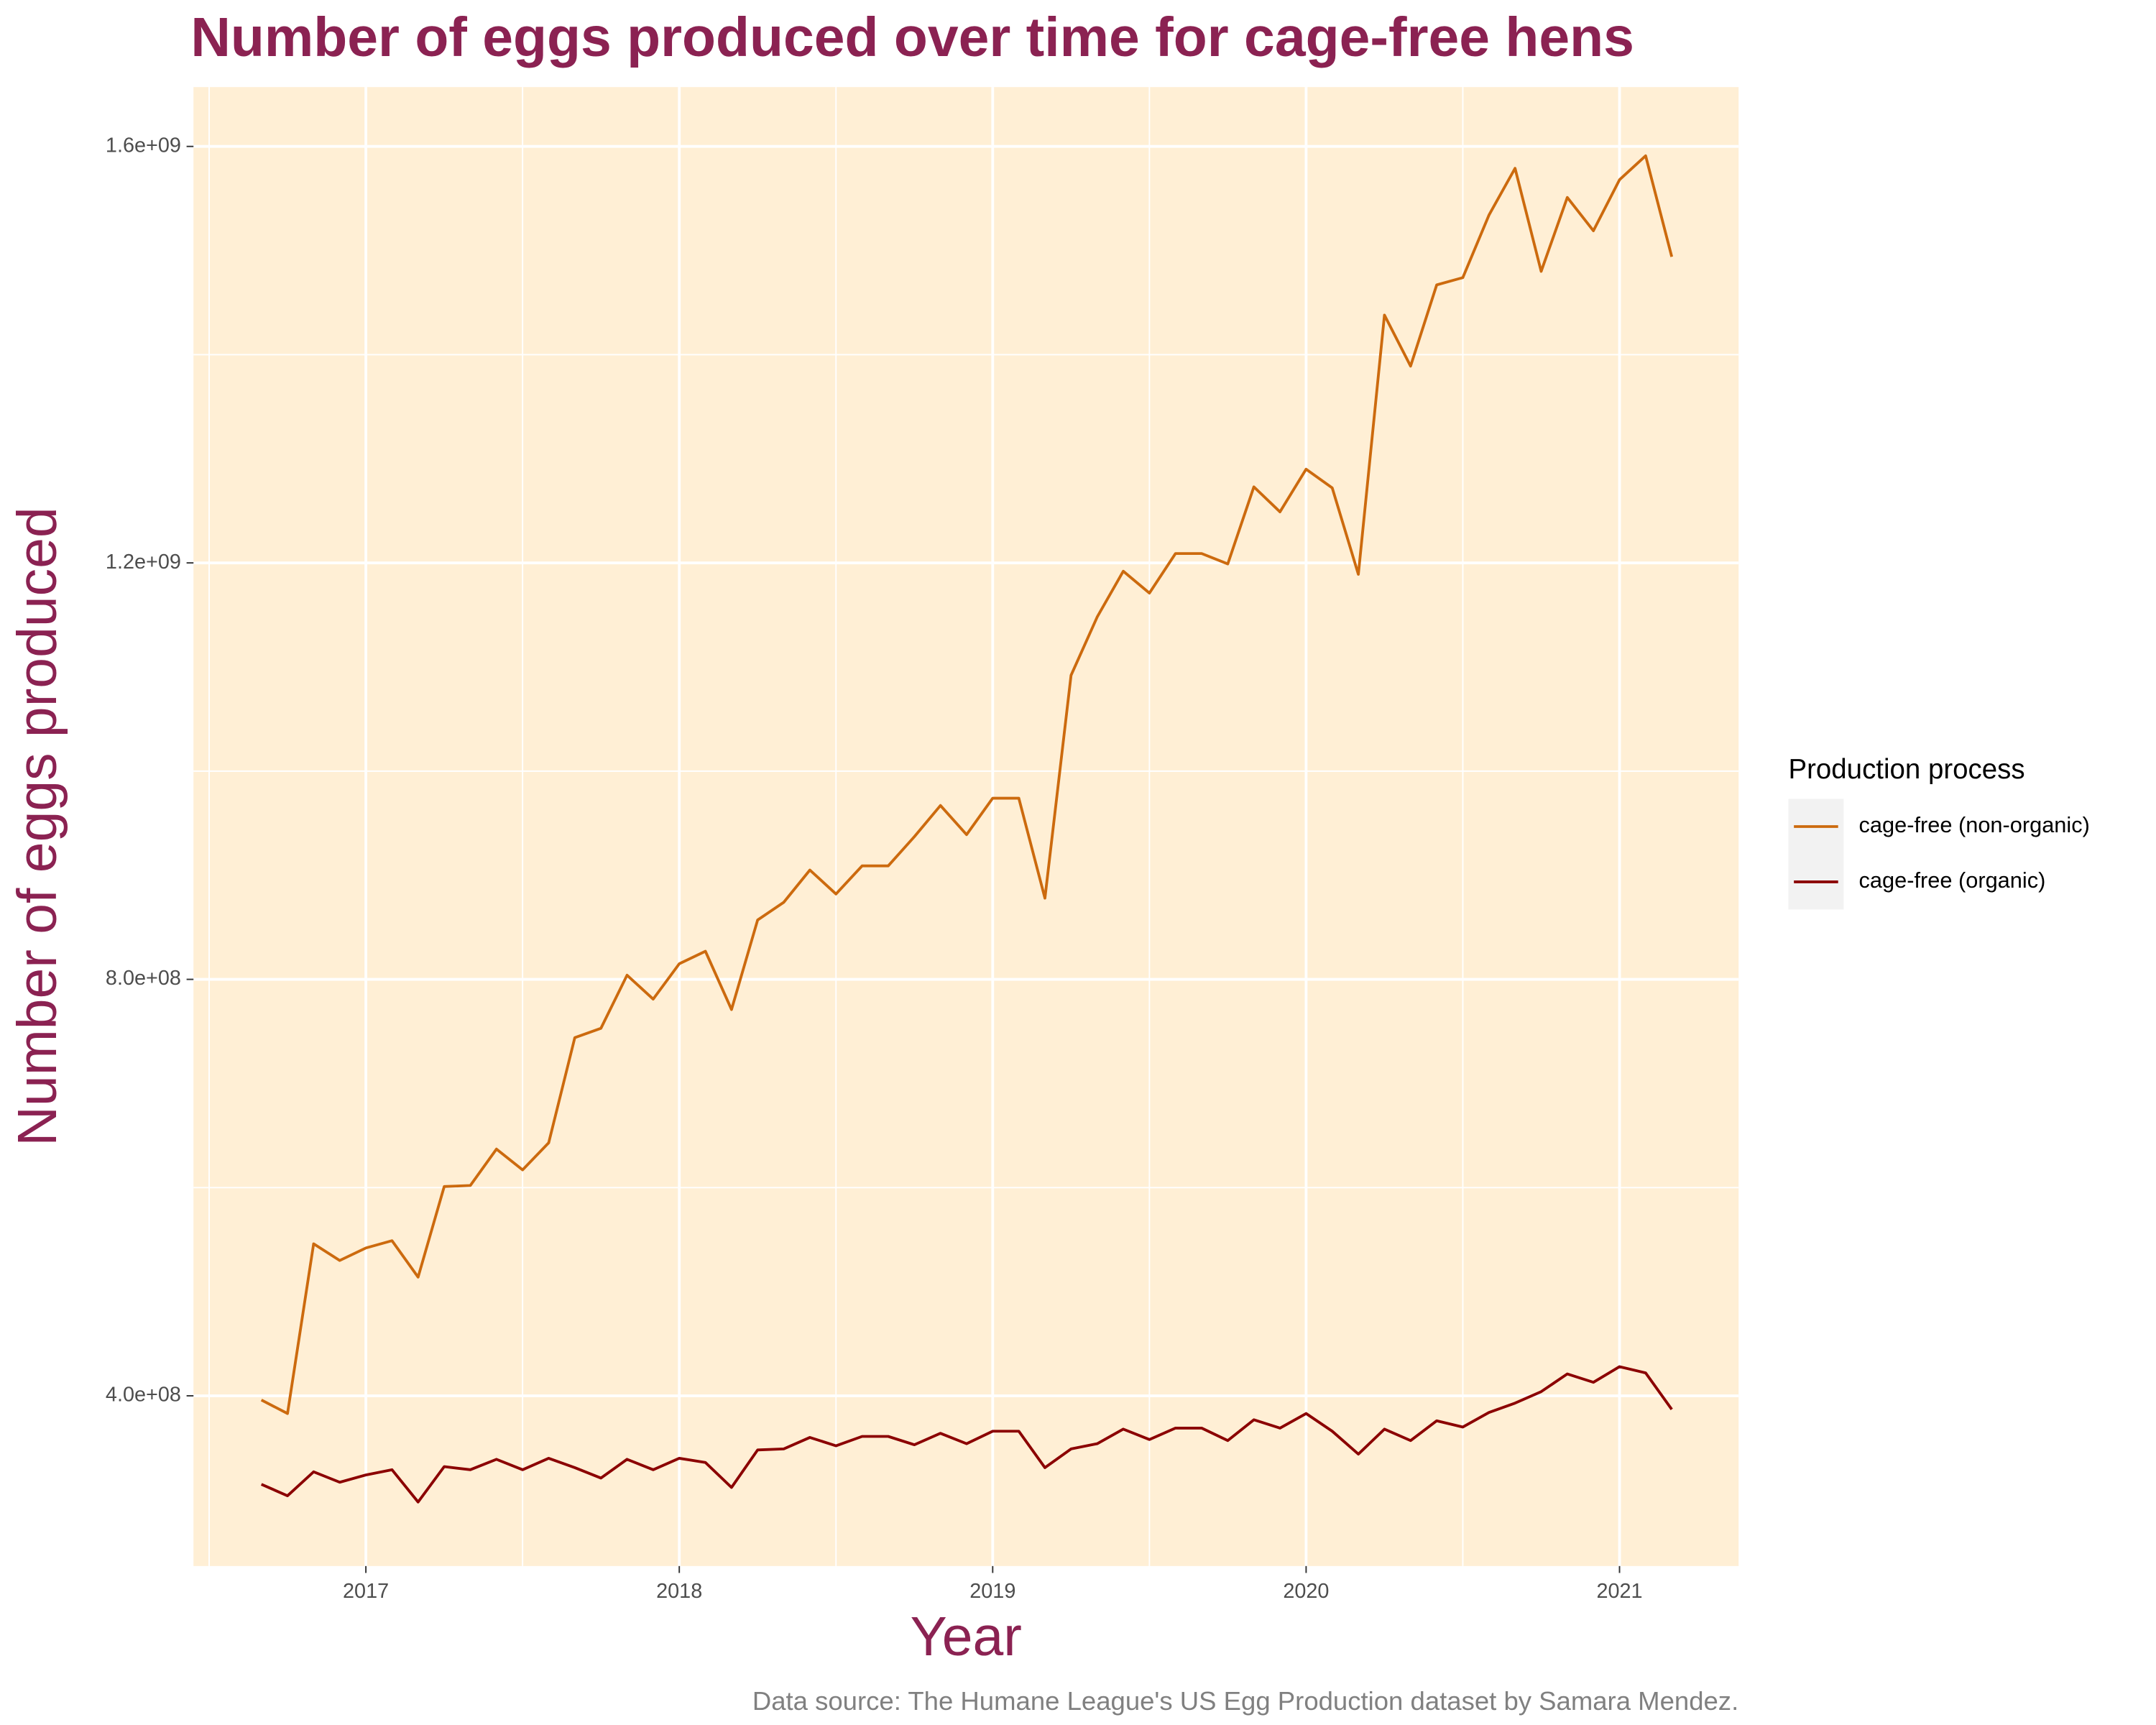  What do you see at coordinates (143, 978) in the screenshot?
I see `y-tick-label: 8.0e+08` at bounding box center [143, 978].